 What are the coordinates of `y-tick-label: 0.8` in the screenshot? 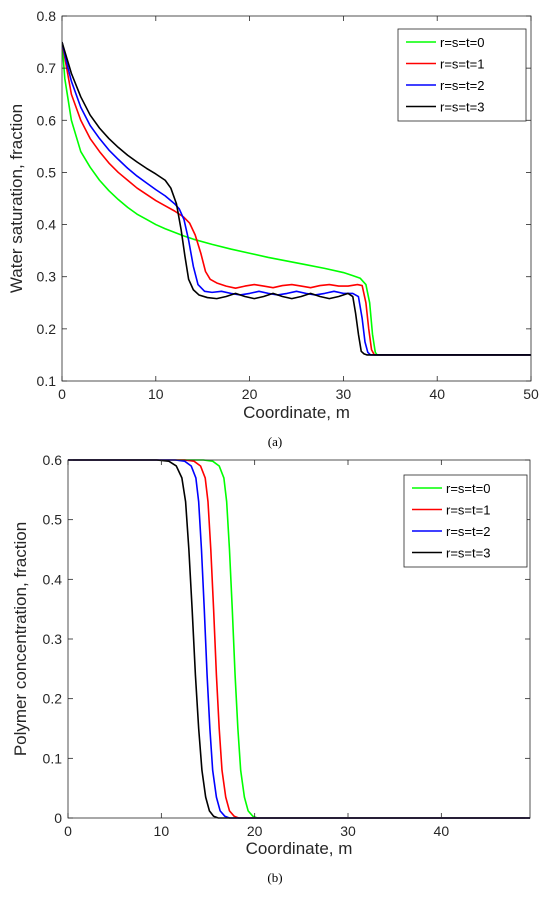 It's located at (47, 16).